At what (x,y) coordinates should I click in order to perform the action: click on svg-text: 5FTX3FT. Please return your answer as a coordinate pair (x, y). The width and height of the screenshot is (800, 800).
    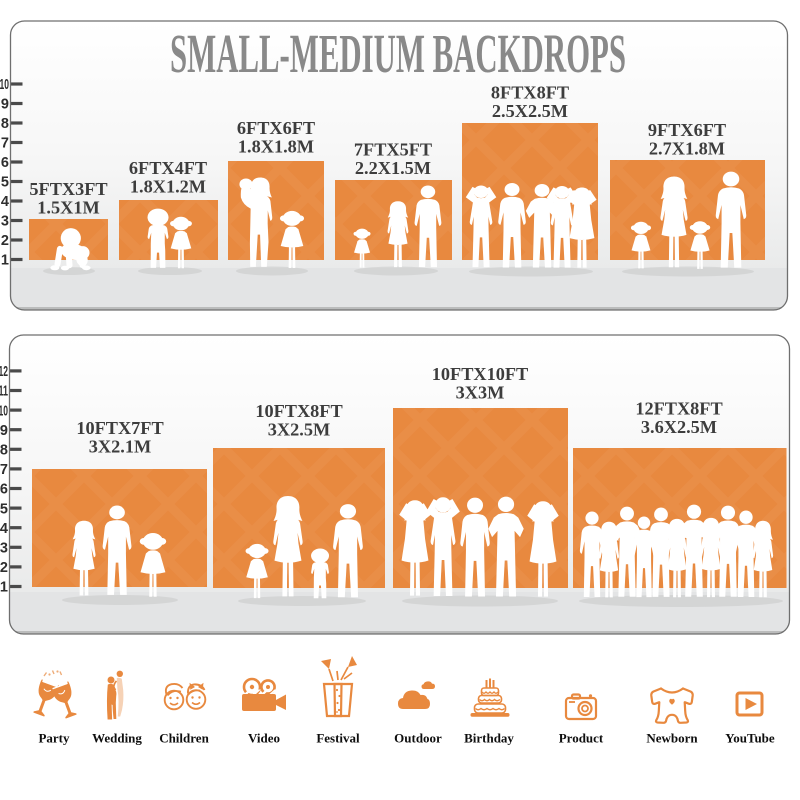
    Looking at the image, I should click on (68, 189).